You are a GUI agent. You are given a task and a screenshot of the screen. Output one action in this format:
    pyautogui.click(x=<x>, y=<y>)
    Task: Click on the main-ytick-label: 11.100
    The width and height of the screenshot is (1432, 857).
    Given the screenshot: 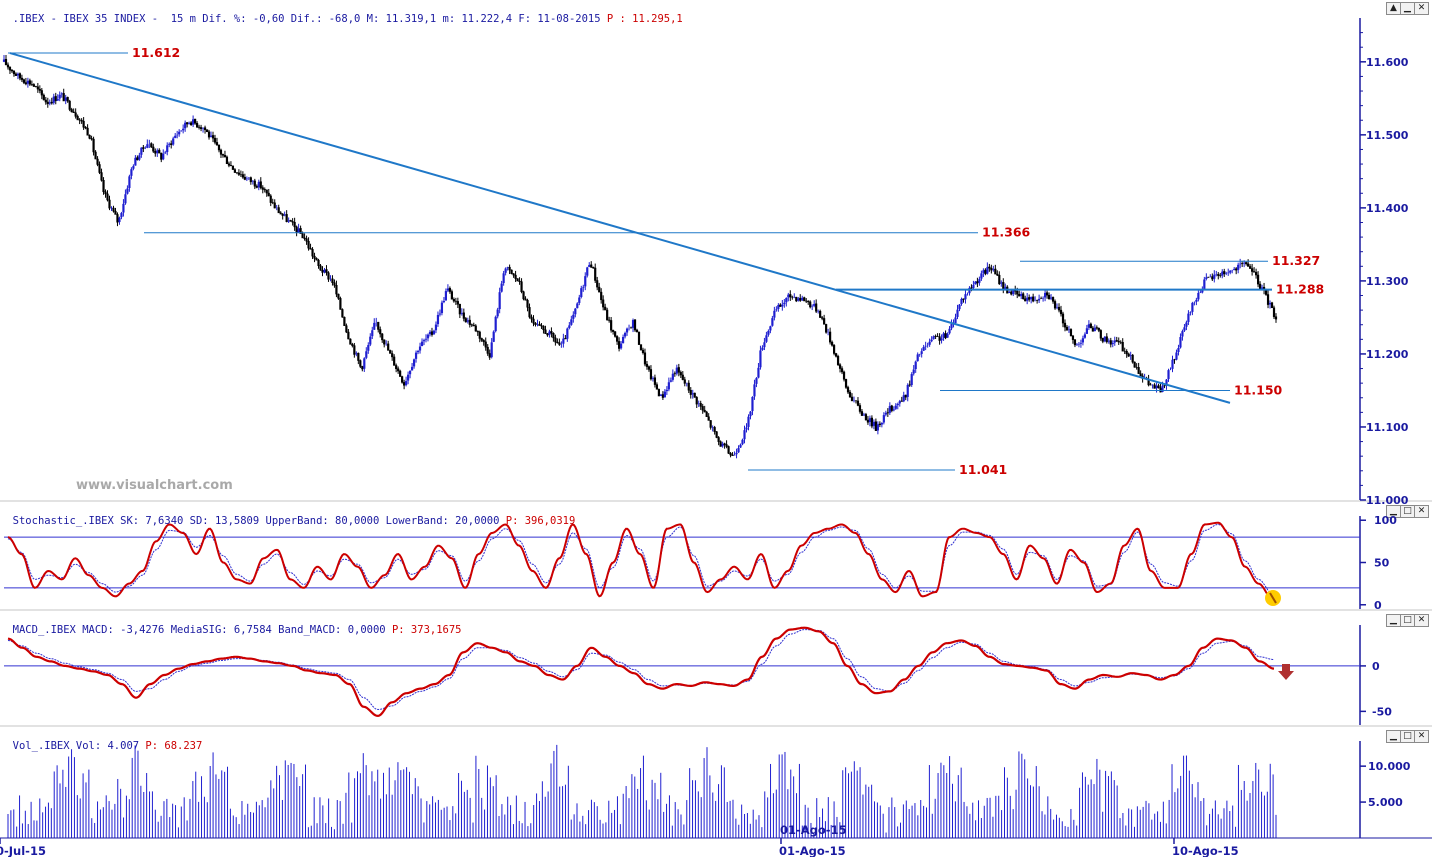 What is the action you would take?
    pyautogui.click(x=1387, y=427)
    